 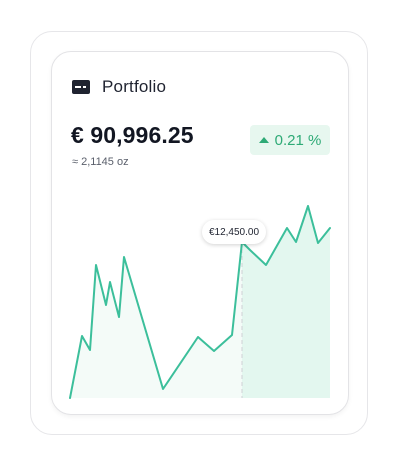 I want to click on change-badge: 0.21 %, so click(x=290, y=140).